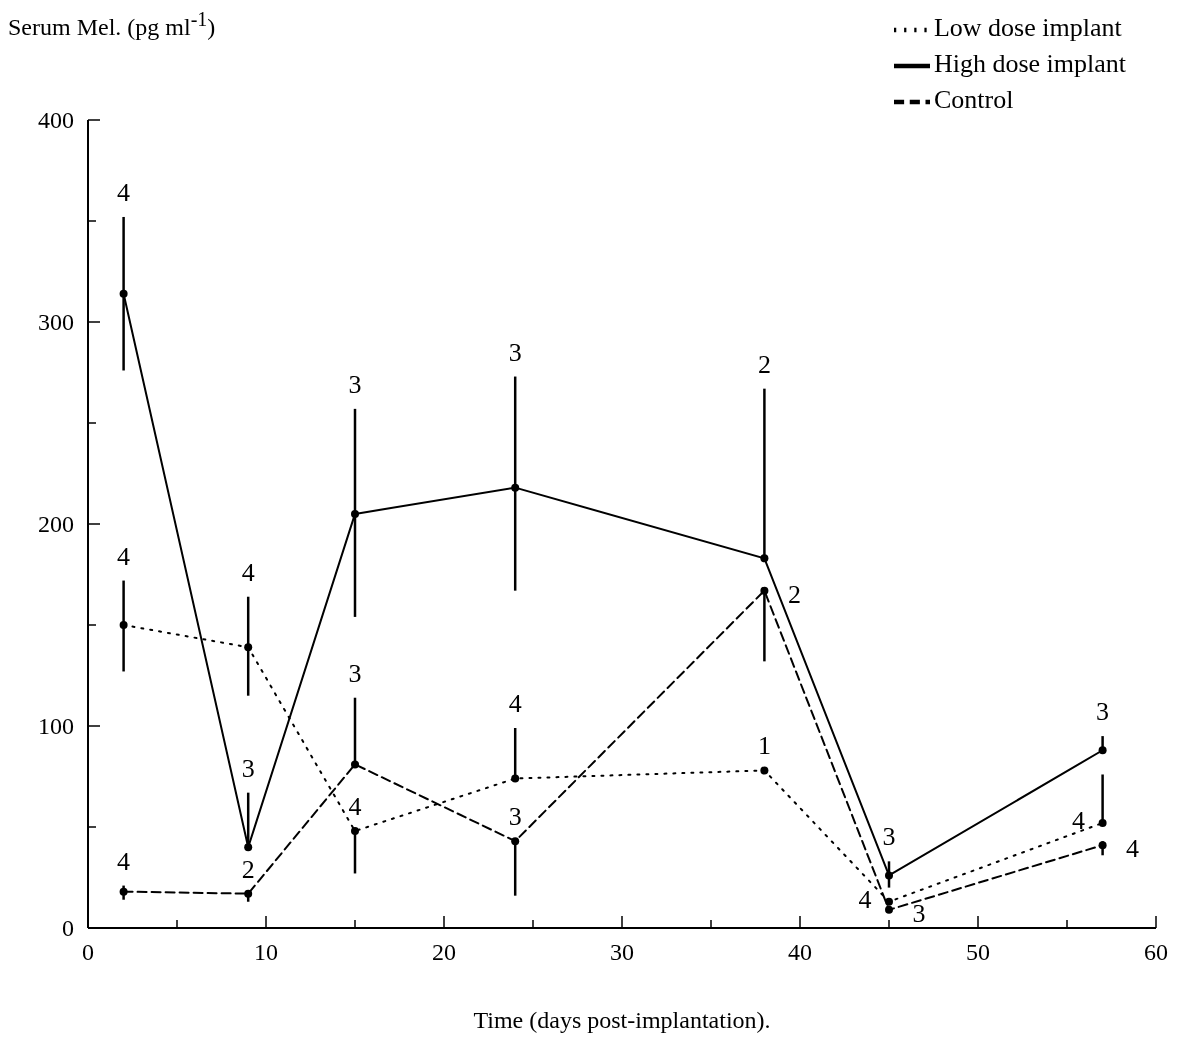 The height and width of the screenshot is (1049, 1184). What do you see at coordinates (1027, 27) in the screenshot?
I see `legend-label: Low dose implant` at bounding box center [1027, 27].